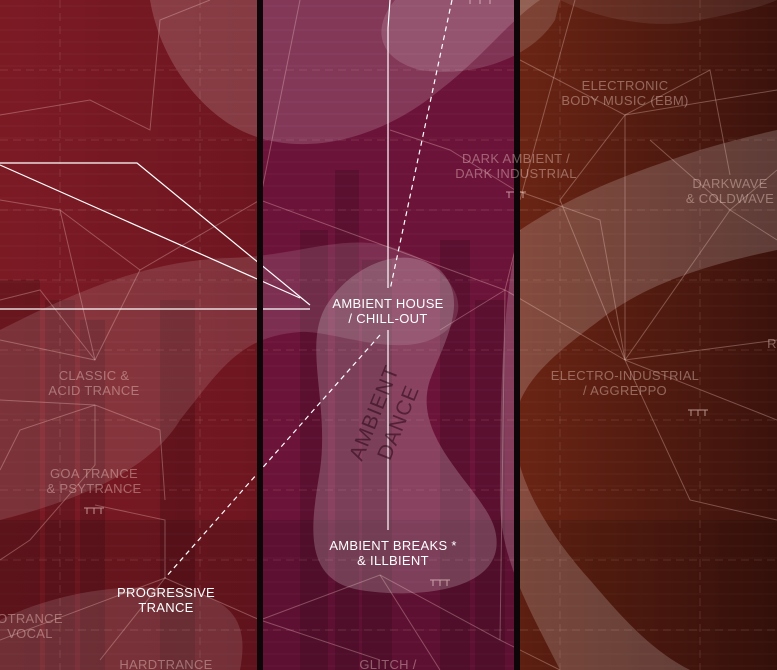 Image resolution: width=777 pixels, height=670 pixels. I want to click on genre-node-progressive-trance: PROGRESSIVE TRANCE, so click(166, 600).